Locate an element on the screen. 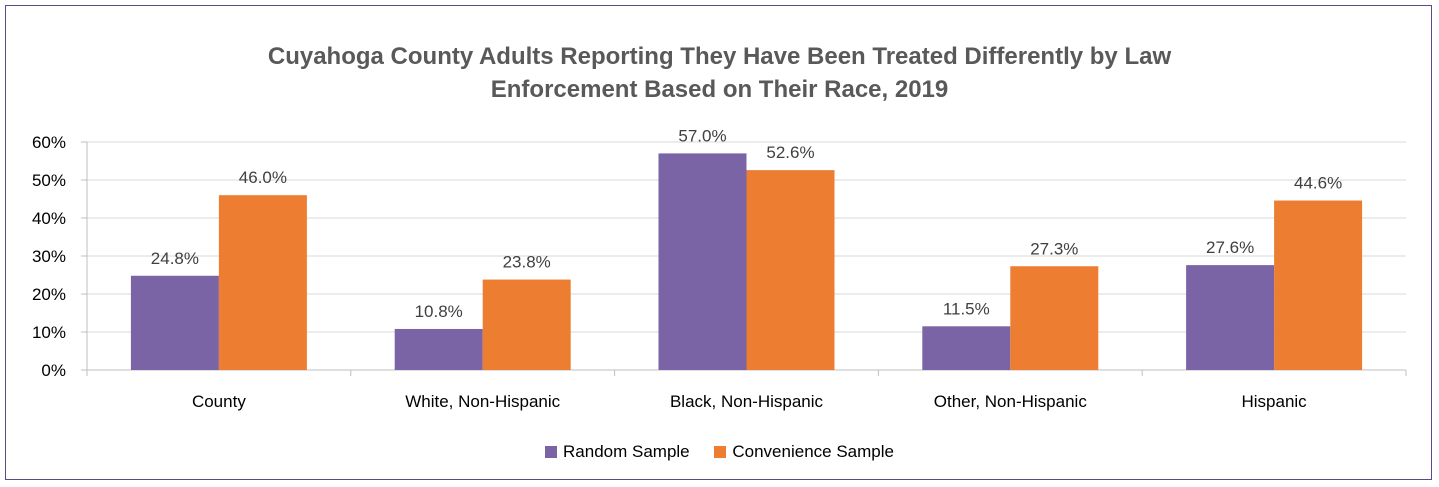 Image resolution: width=1439 pixels, height=487 pixels. x-category-label: White, Non-Hispanic is located at coordinates (482, 401).